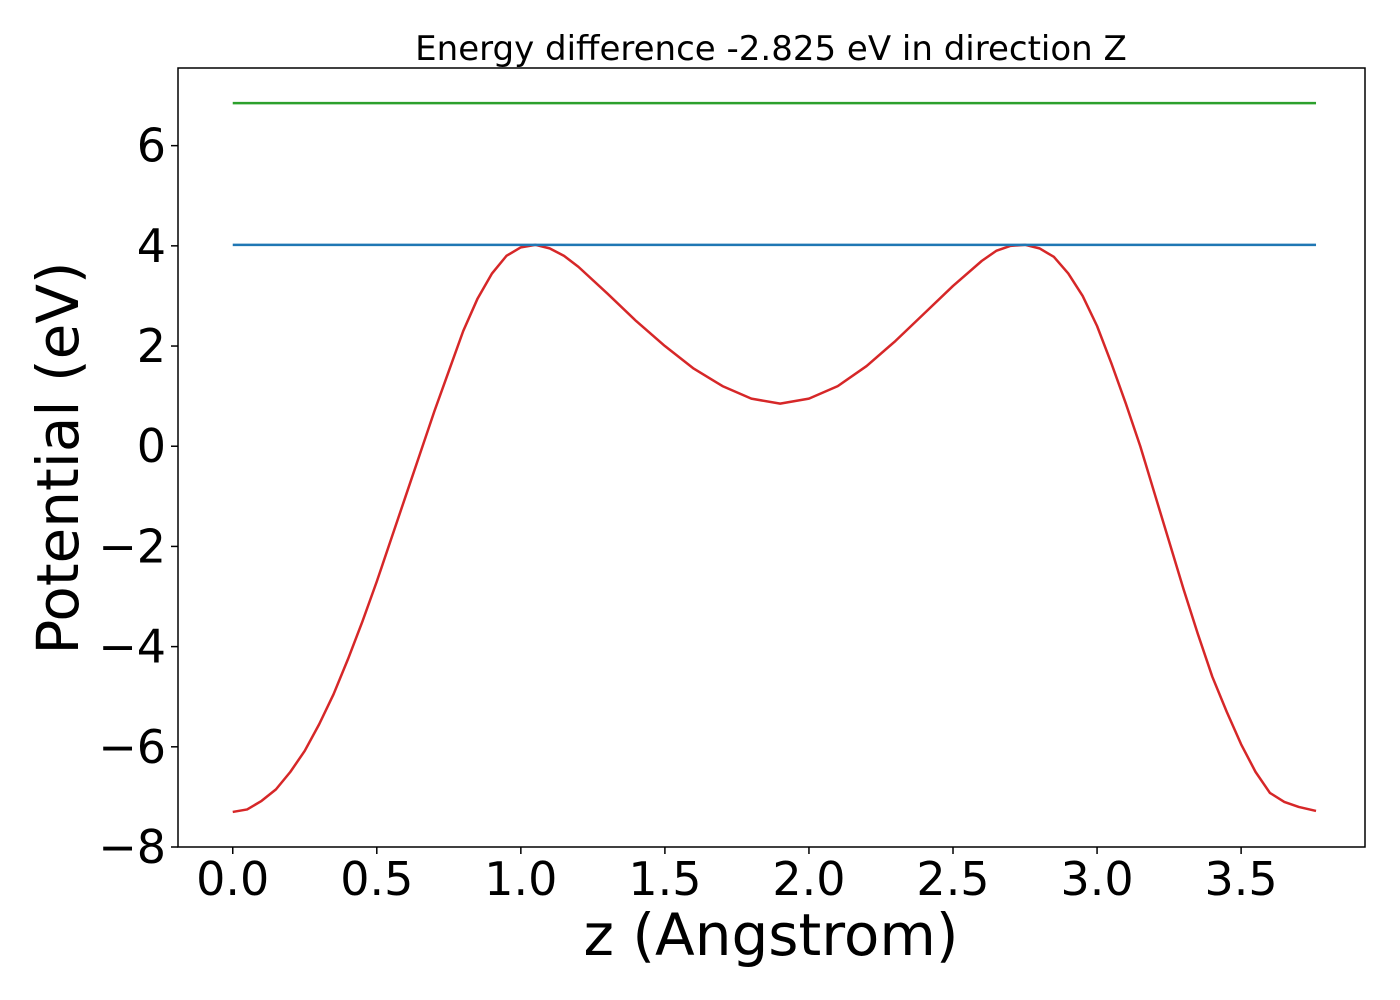 This screenshot has height=1000, width=1400. I want to click on x-tick-label: 2.5, so click(952, 879).